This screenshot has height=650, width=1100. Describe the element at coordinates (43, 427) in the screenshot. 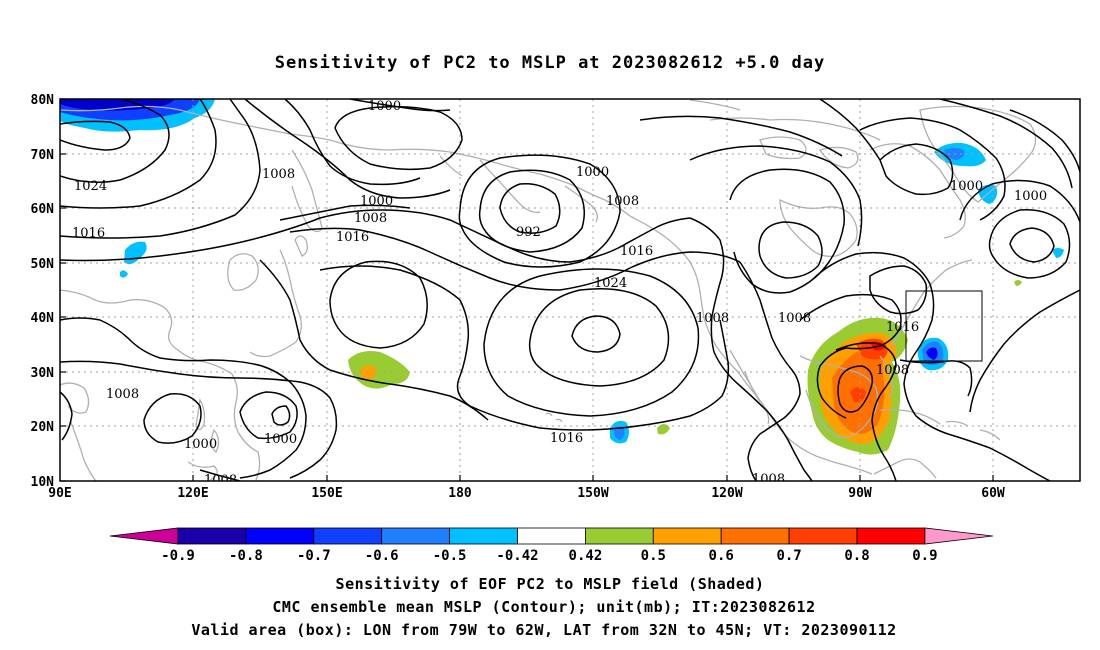

I see `lat-label: 20N` at that location.